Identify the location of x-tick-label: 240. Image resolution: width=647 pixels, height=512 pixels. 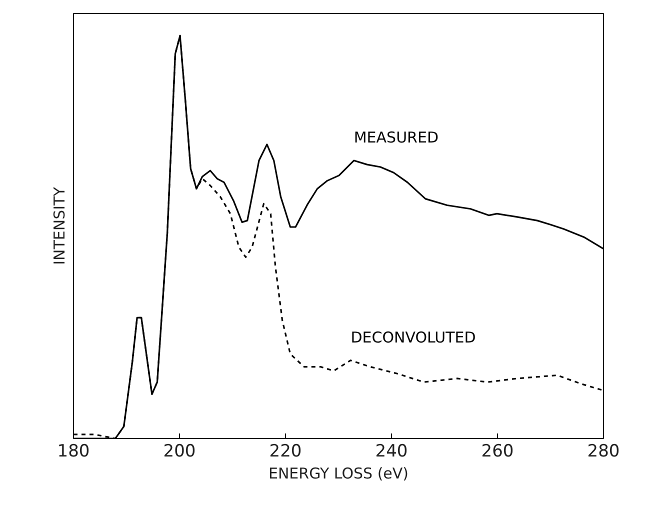
(391, 452).